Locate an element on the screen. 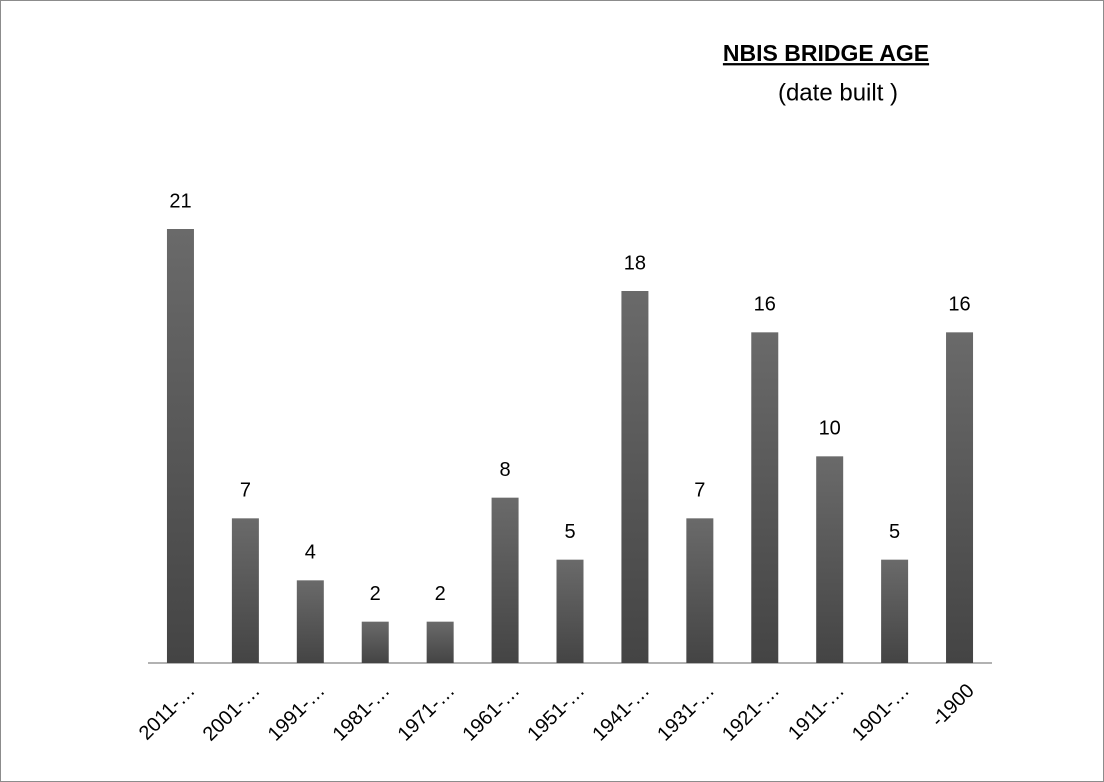  value-label: 10 is located at coordinates (830, 429).